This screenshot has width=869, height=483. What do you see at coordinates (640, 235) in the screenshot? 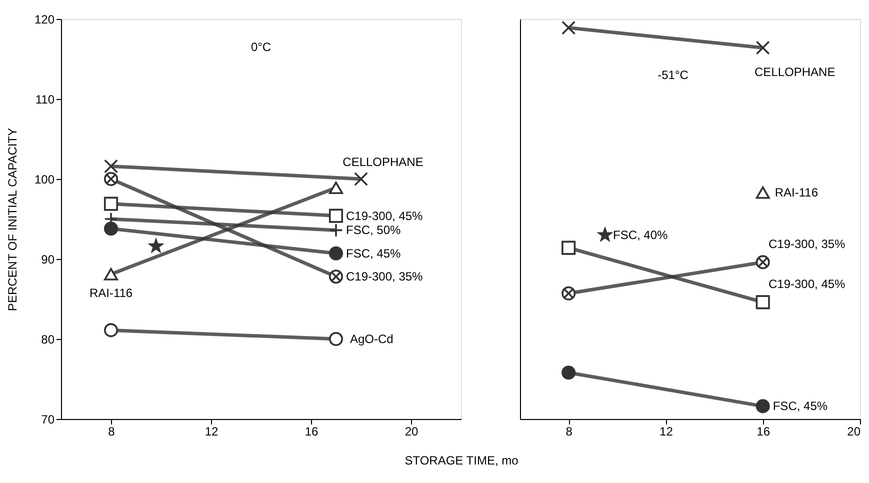
I see `series-label: FSC, 40%` at bounding box center [640, 235].